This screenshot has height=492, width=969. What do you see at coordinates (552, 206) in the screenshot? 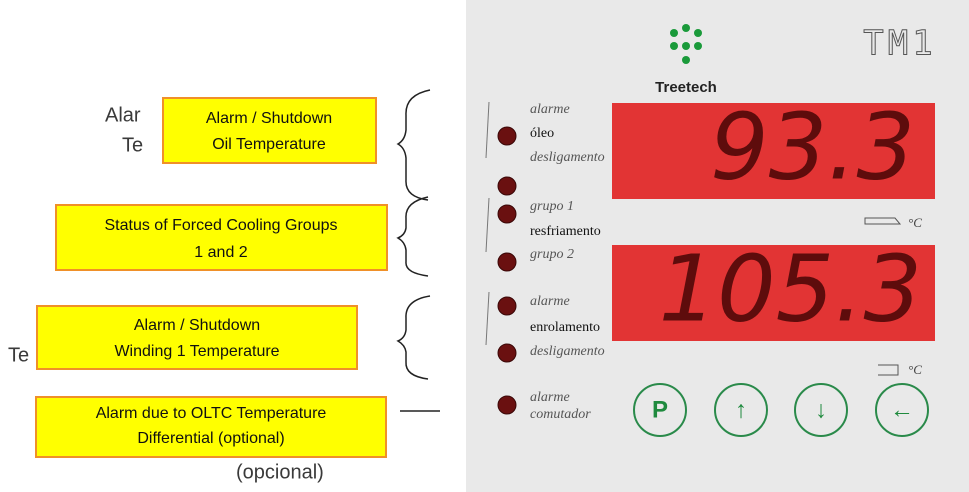
I see `led-label: grupo 1` at bounding box center [552, 206].